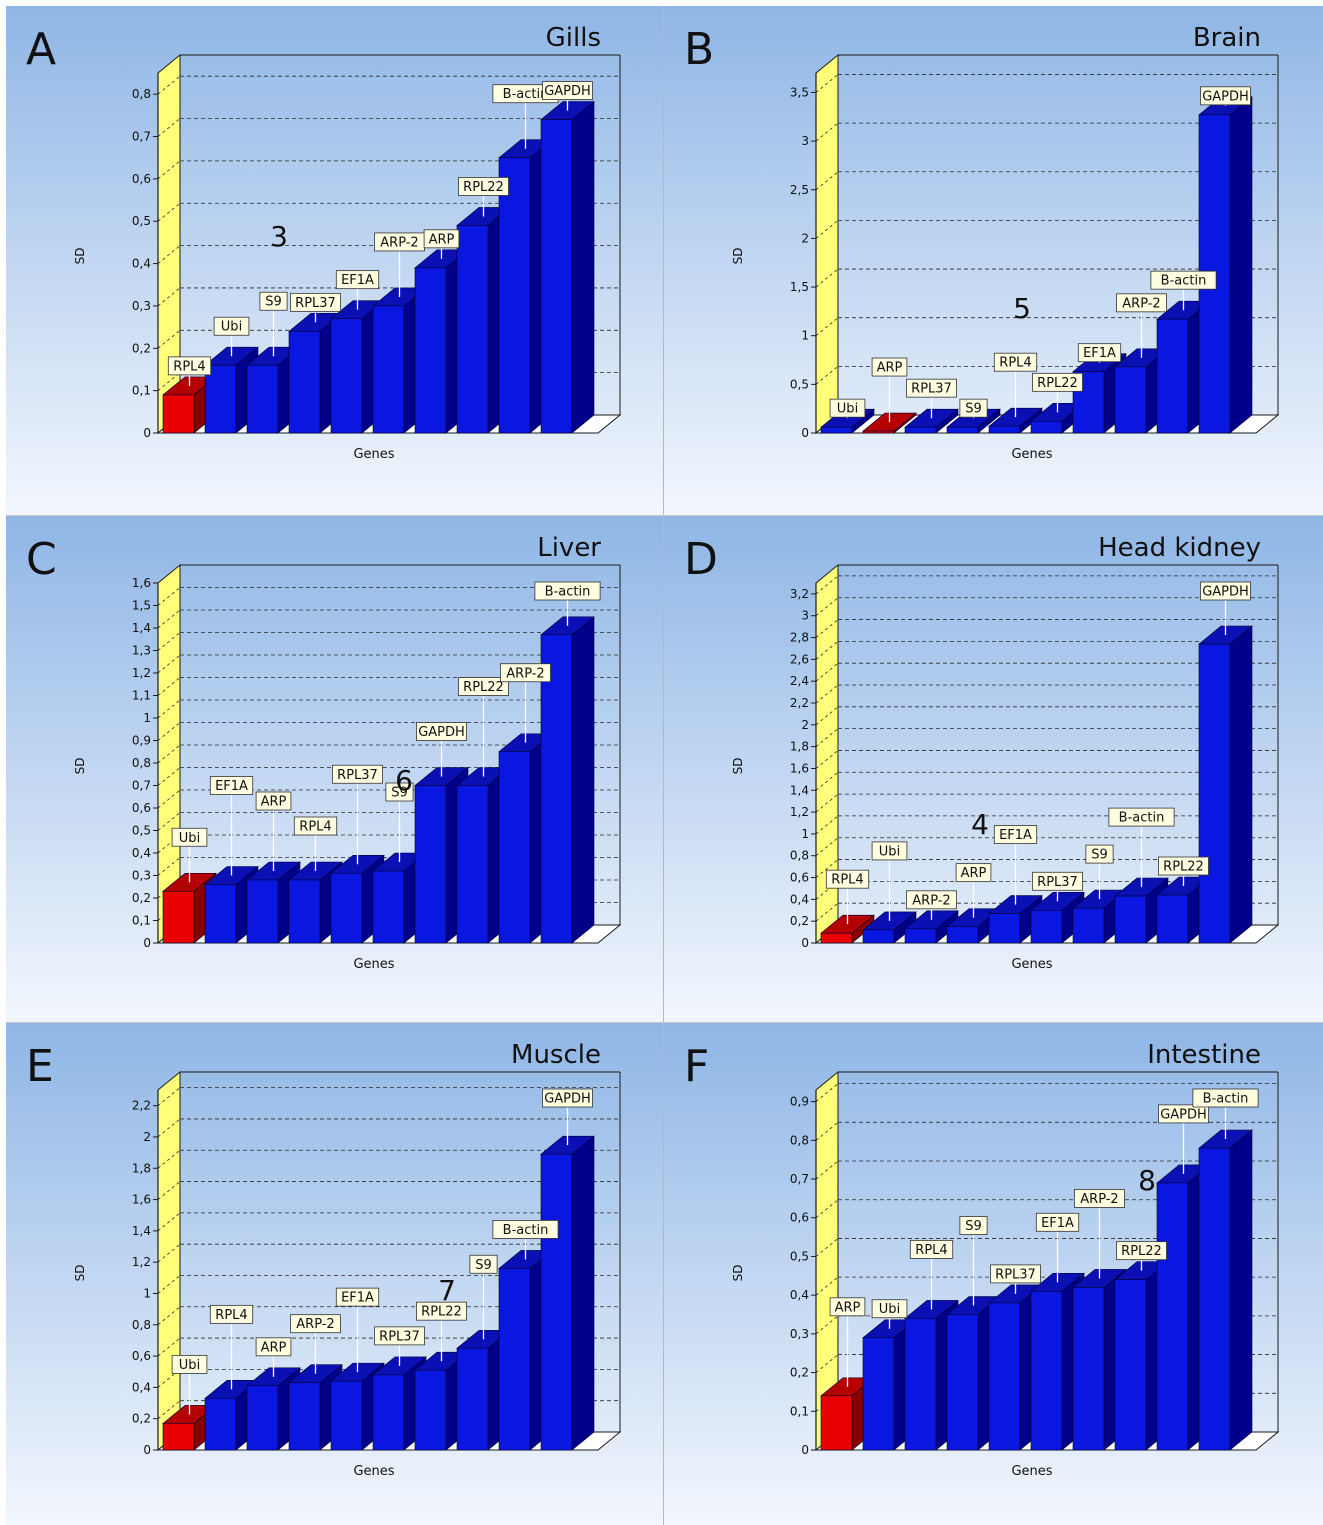 Image resolution: width=1323 pixels, height=1525 pixels. I want to click on y-tick-label: 0,8, so click(141, 763).